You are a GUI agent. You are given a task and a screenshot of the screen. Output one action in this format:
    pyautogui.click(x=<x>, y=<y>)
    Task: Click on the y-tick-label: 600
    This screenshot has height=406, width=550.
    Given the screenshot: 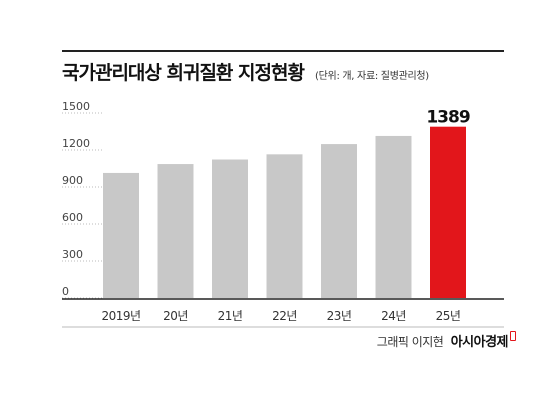 What is the action you would take?
    pyautogui.click(x=72, y=217)
    